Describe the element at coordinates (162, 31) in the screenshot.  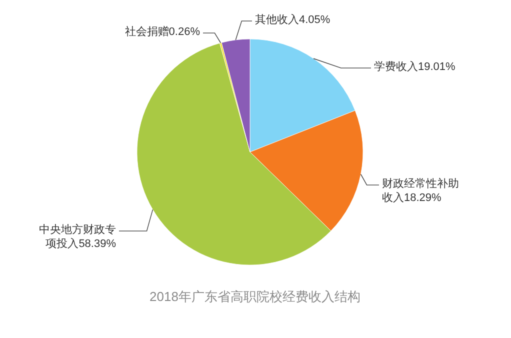
I see `slice-label: 社会捐赠0.26%` at that location.